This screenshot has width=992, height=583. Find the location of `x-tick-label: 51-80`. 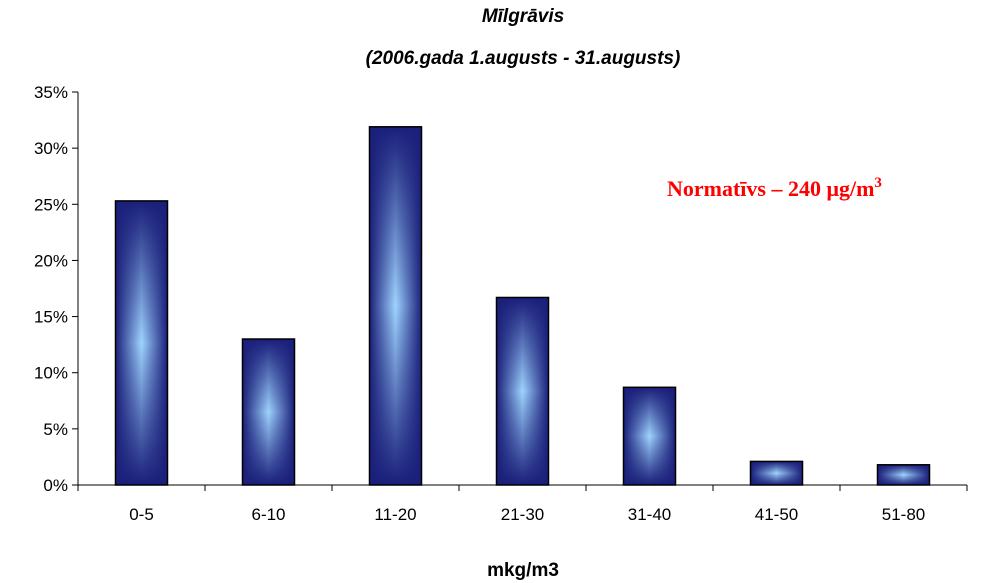

x-tick-label: 51-80 is located at coordinates (903, 514).